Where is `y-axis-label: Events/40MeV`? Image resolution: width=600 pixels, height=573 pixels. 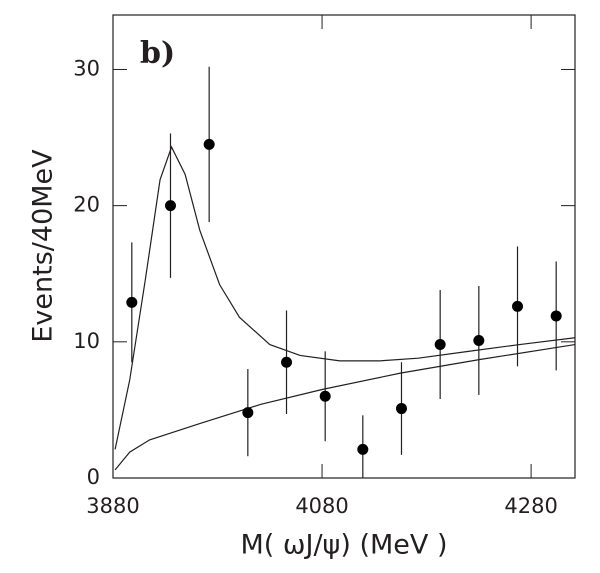 y-axis-label: Events/40MeV is located at coordinates (43, 246).